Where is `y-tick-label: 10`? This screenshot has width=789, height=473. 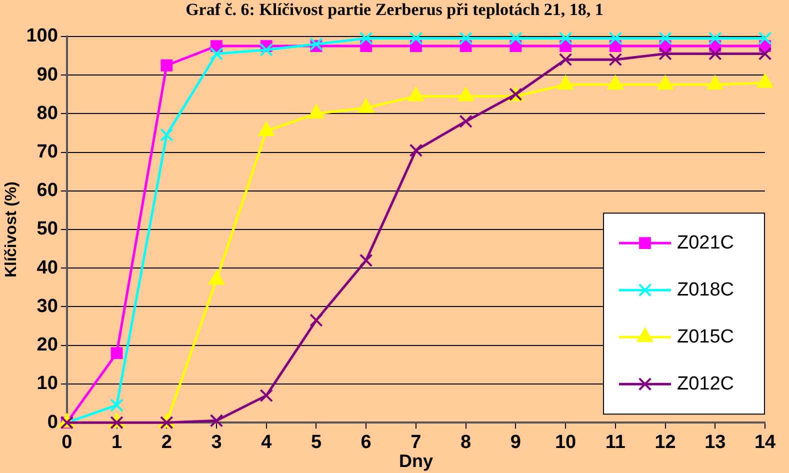 y-tick-label: 10 is located at coordinates (47, 383).